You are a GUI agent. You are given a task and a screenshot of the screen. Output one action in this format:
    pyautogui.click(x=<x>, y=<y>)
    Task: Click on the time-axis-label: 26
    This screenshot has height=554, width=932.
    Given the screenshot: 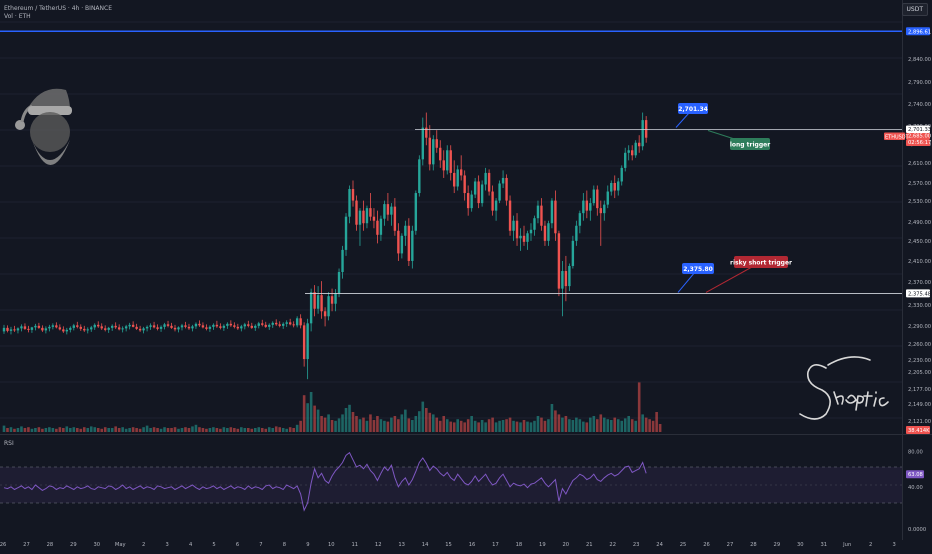 What is the action you would take?
    pyautogui.click(x=706, y=545)
    